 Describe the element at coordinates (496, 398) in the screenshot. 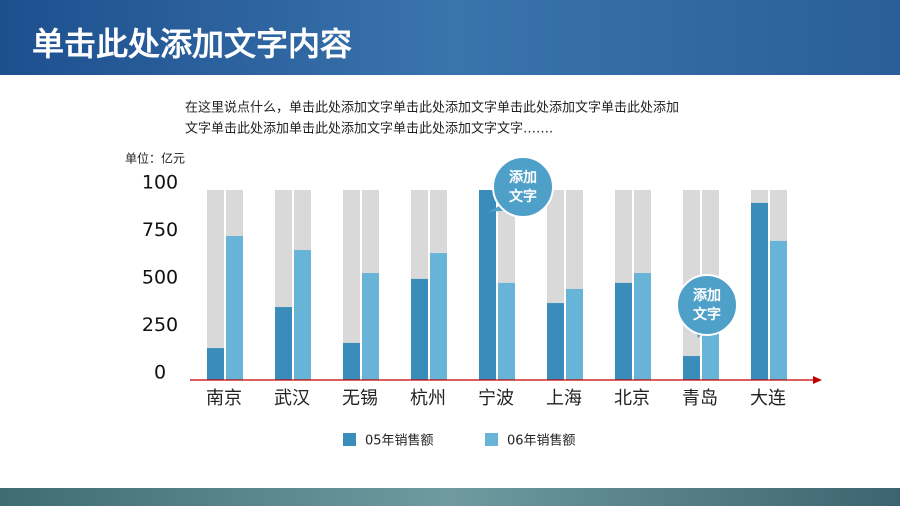

I see `x-tick-label: 宁波` at that location.